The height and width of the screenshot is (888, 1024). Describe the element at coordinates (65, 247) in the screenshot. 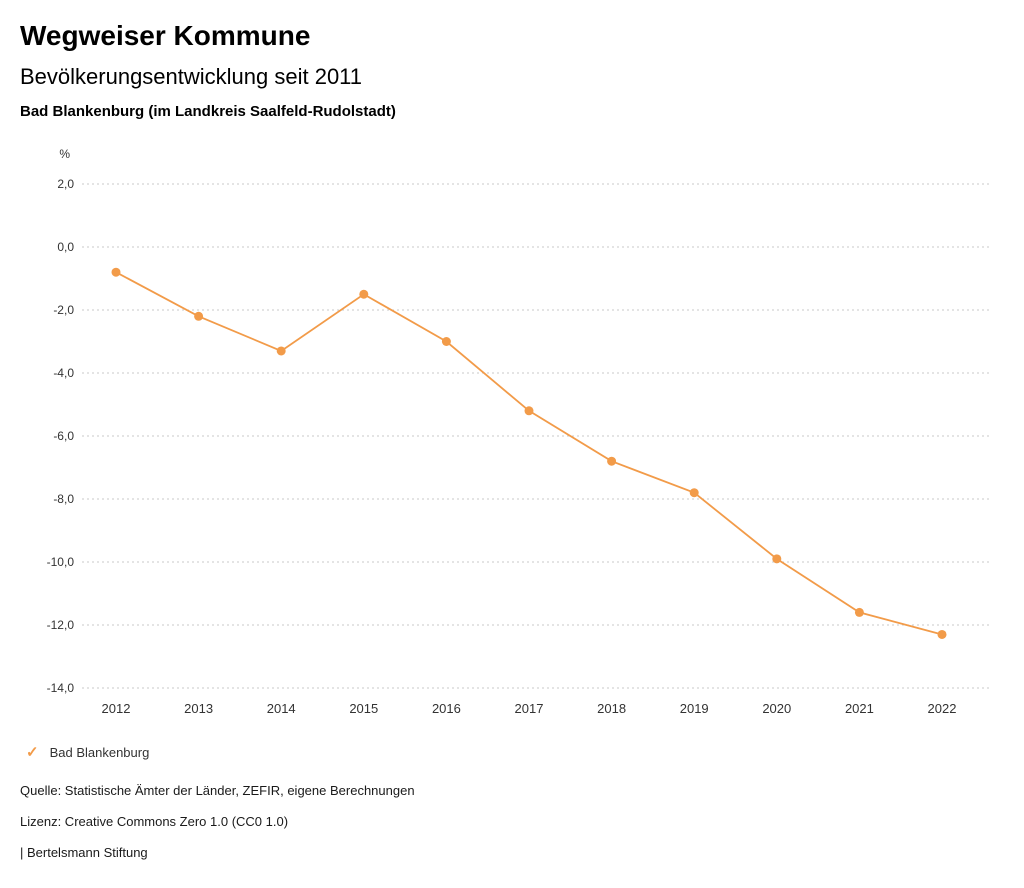

I see `y-tick-label: 0,0` at that location.